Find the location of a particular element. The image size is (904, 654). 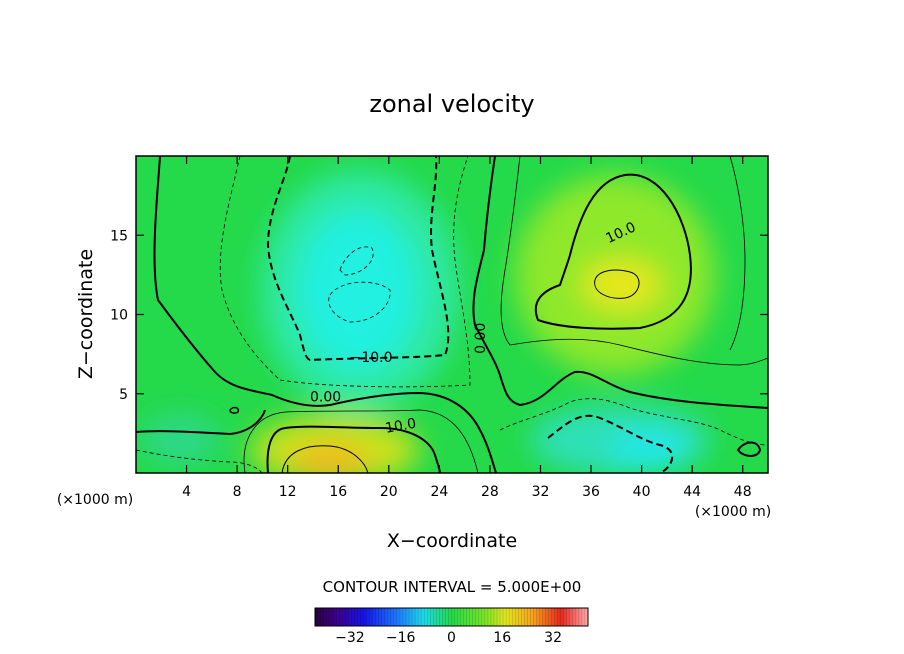

x-tick-label-11: 48 is located at coordinates (743, 492).